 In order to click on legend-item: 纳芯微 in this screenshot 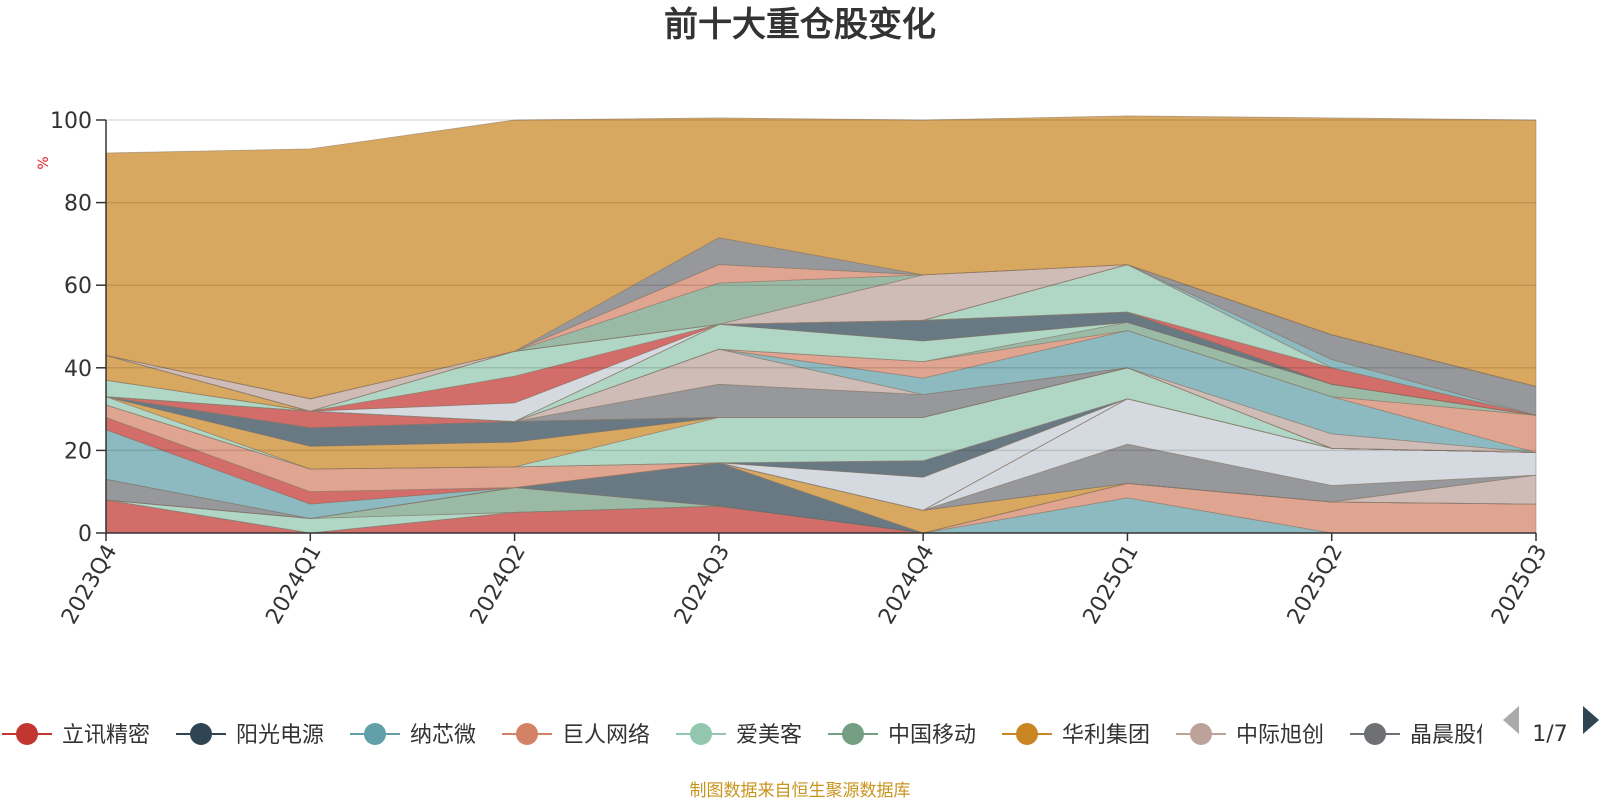, I will do `click(413, 735)`.